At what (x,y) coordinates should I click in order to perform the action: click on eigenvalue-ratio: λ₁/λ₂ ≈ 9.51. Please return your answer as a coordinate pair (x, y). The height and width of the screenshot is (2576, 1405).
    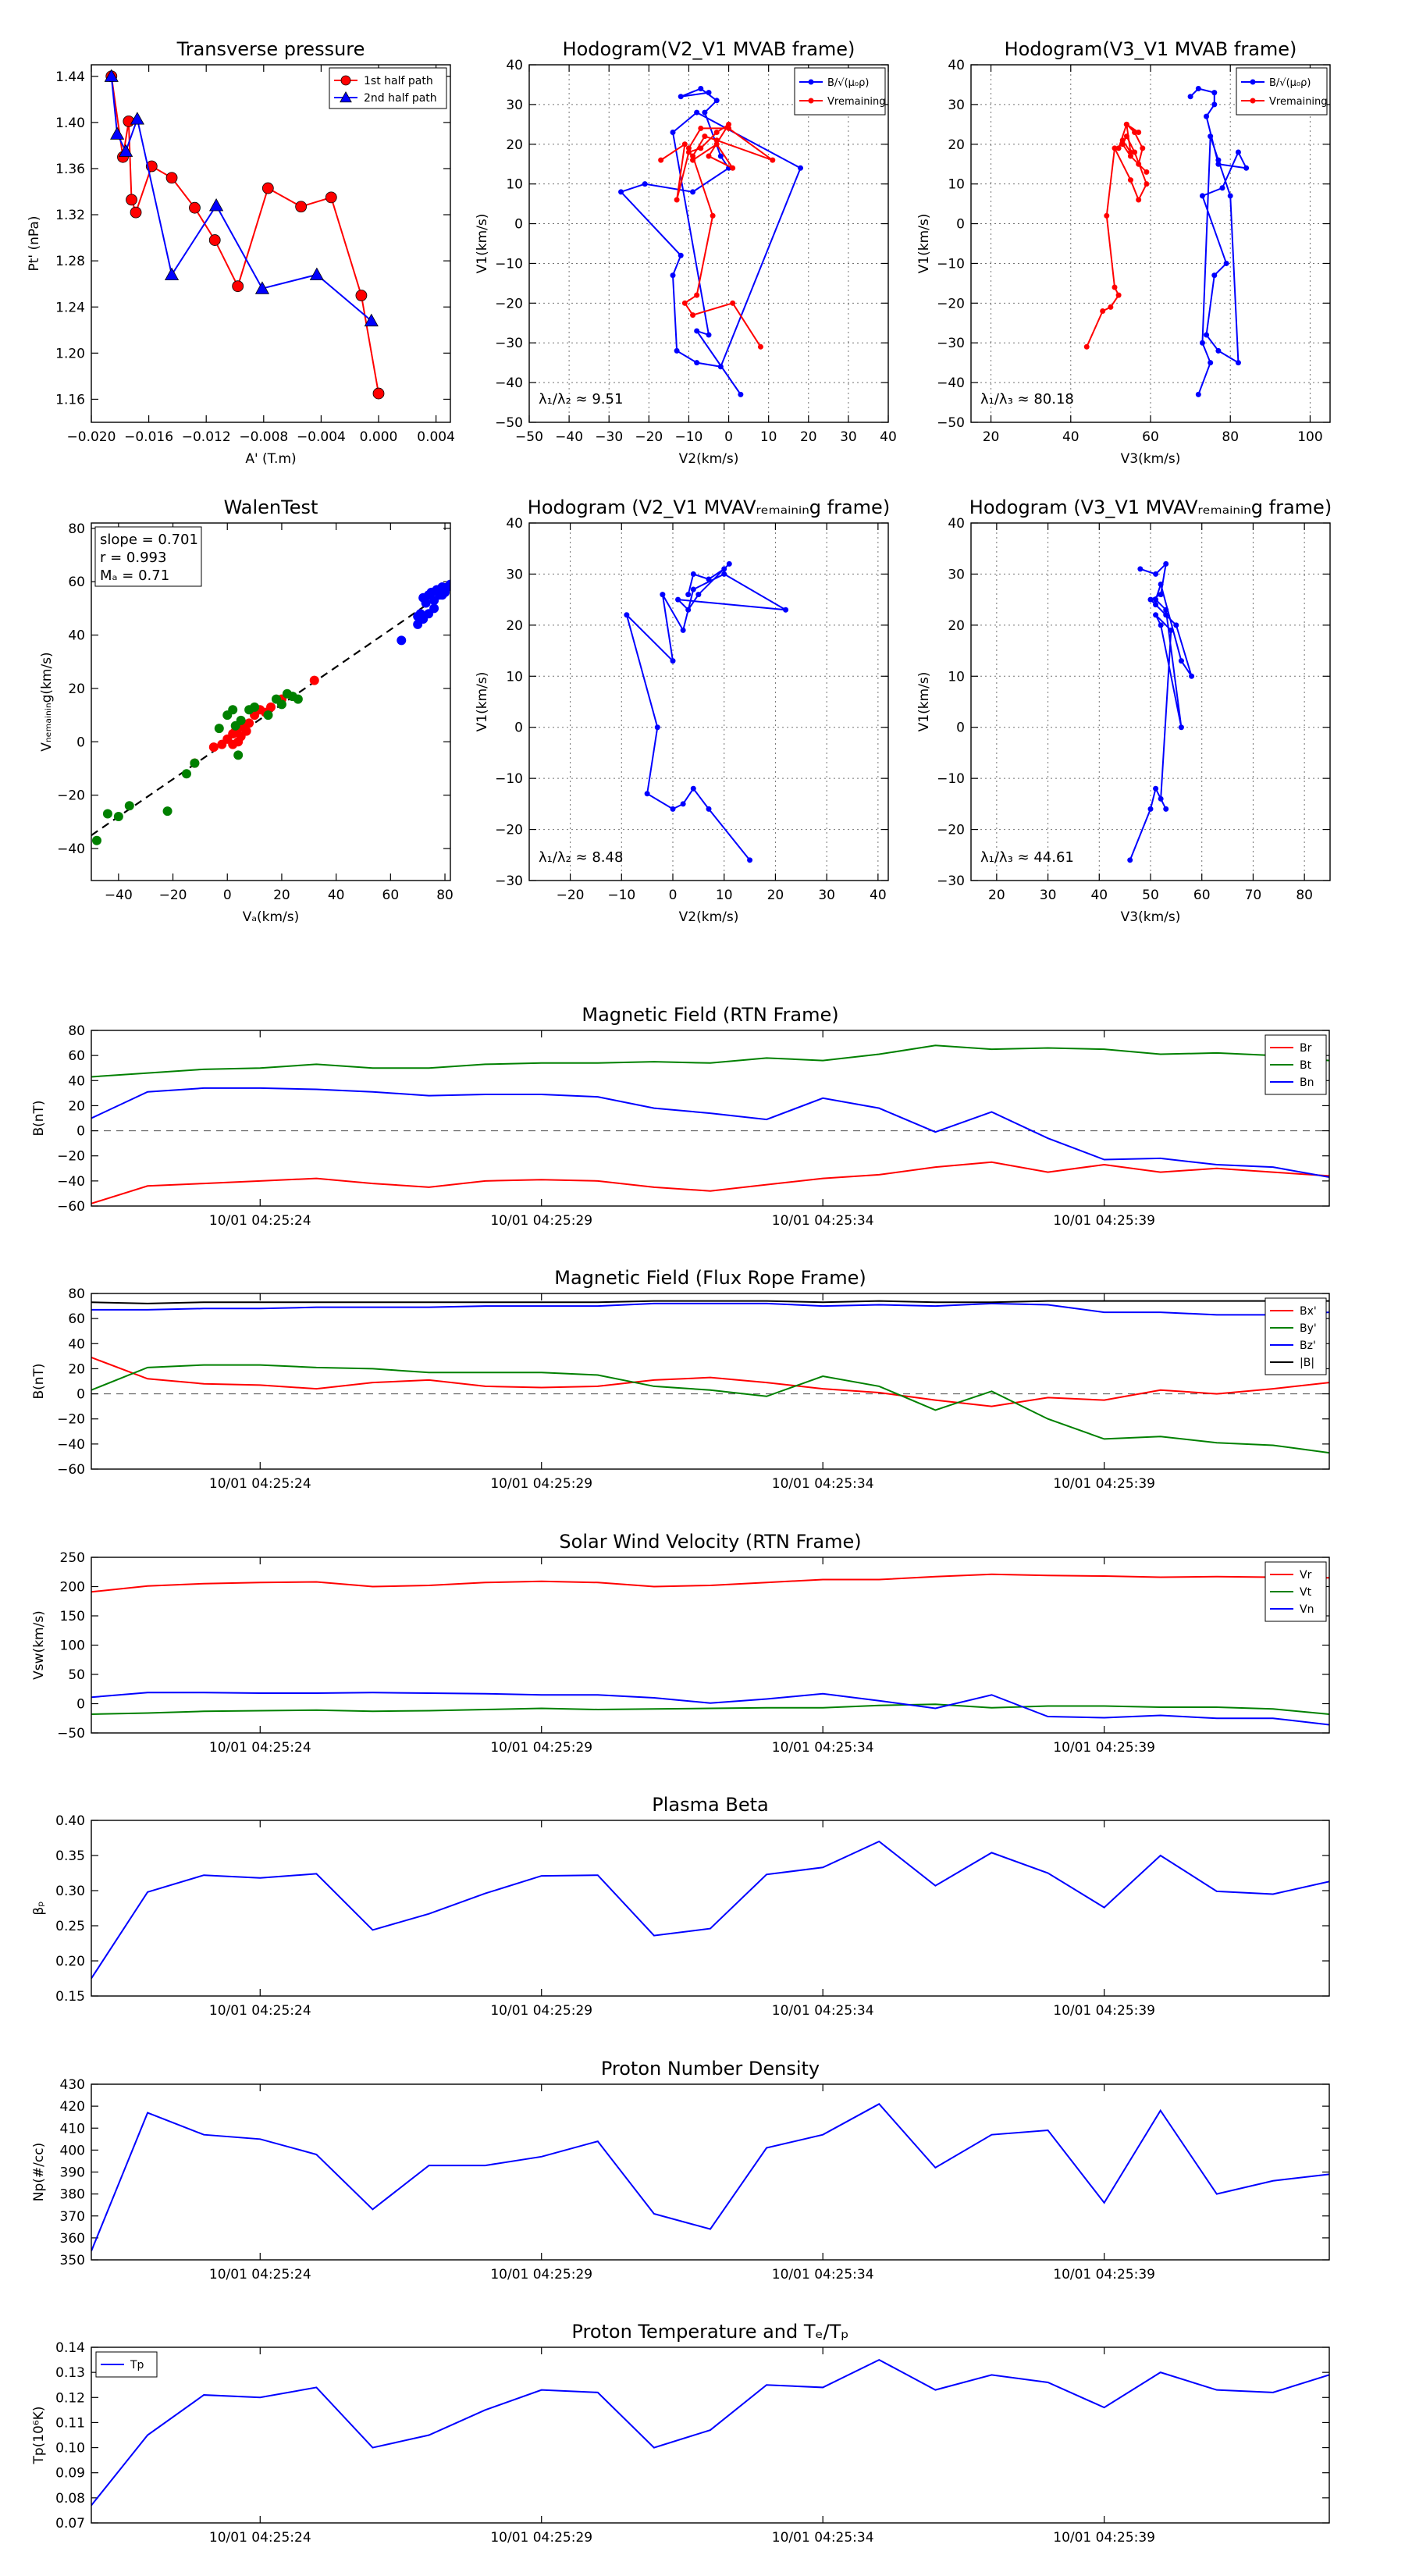
    Looking at the image, I should click on (581, 399).